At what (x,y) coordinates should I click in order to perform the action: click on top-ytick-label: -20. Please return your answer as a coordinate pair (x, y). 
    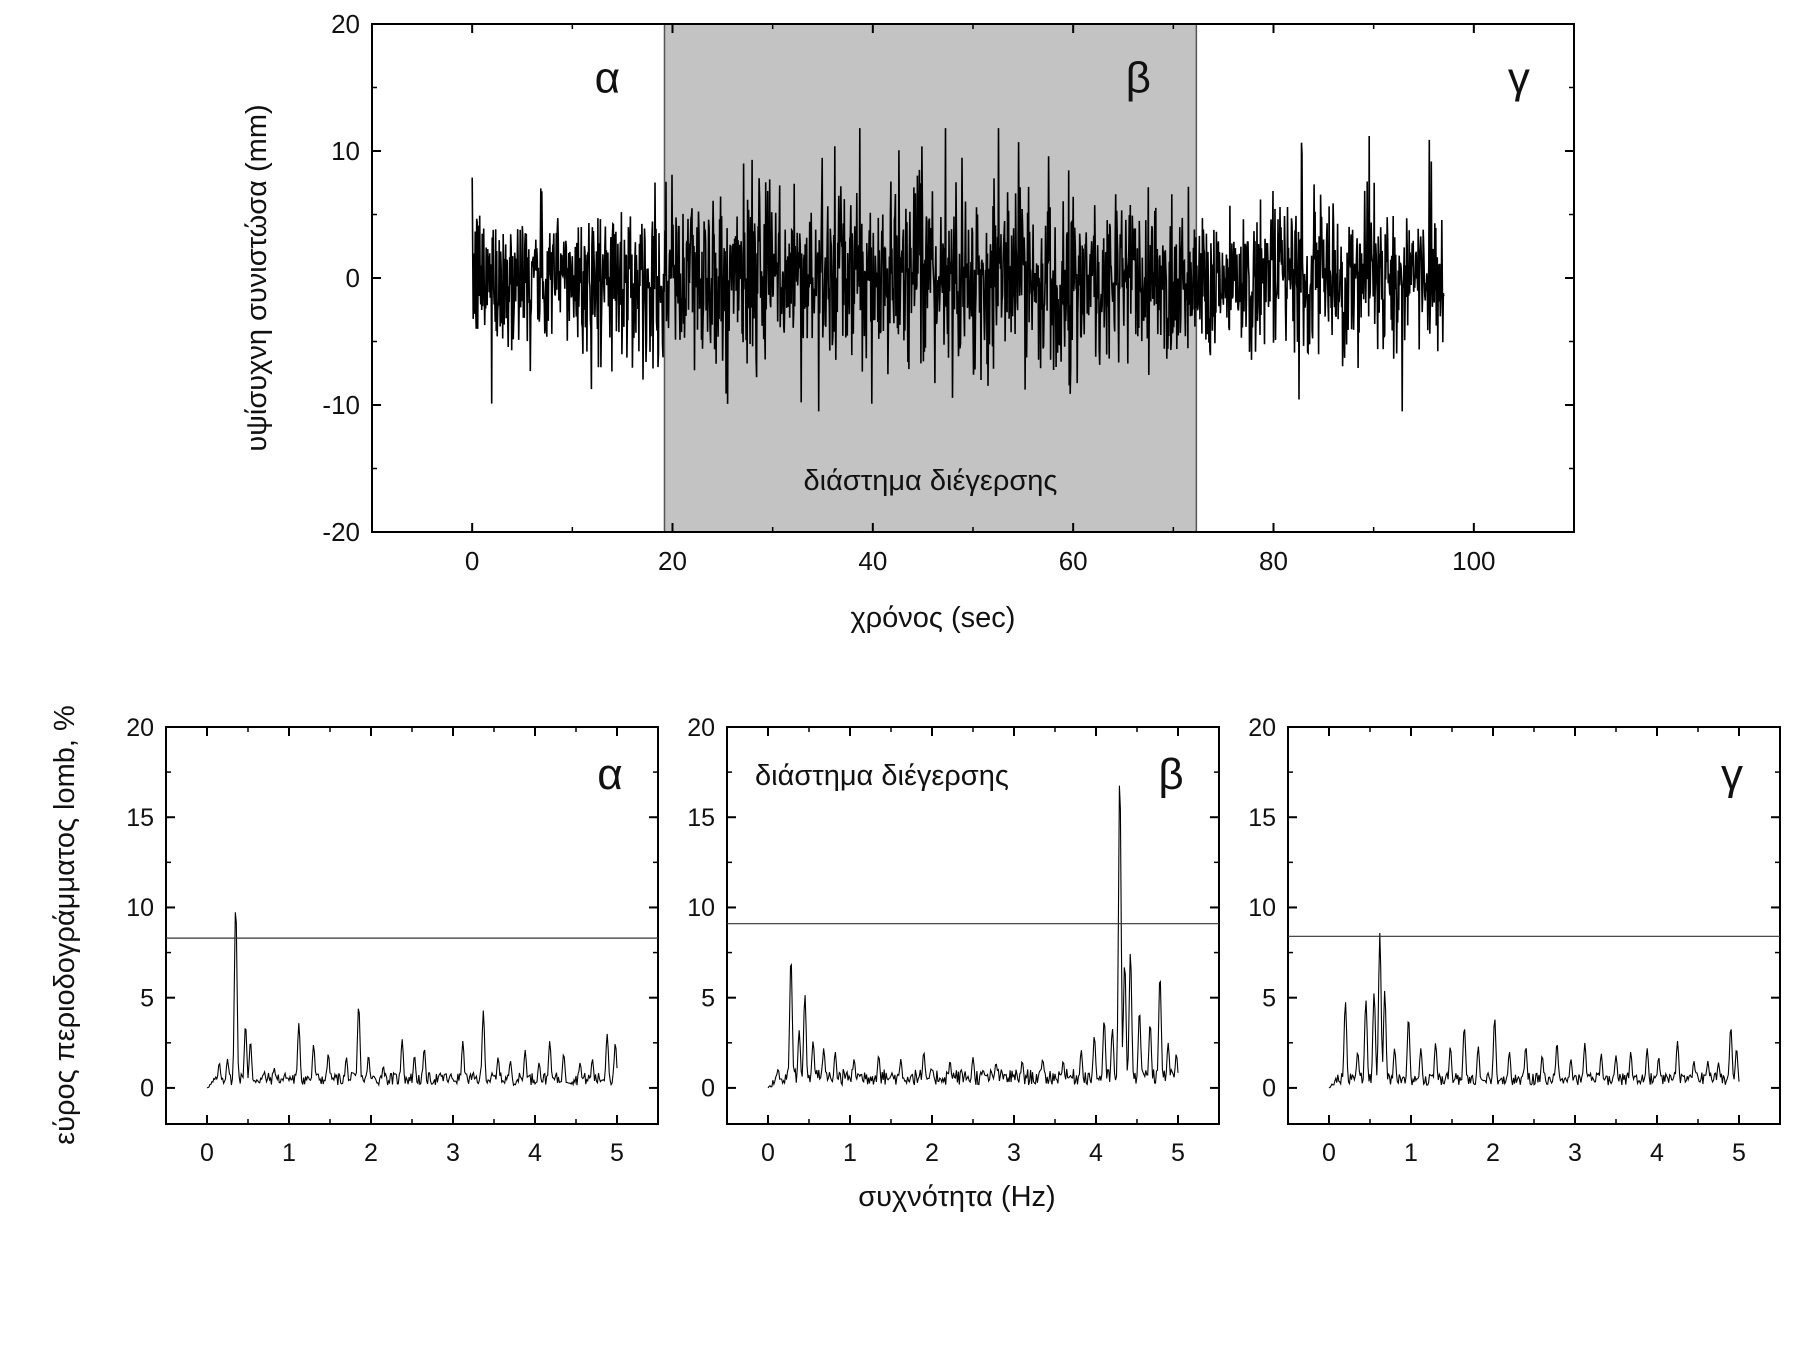
    Looking at the image, I should click on (341, 532).